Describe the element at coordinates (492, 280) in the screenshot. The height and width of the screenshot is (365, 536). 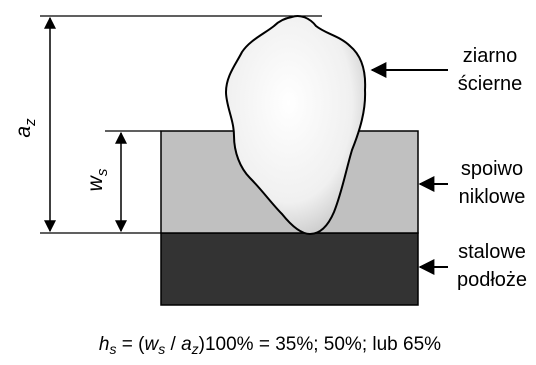
I see `substrate-label-line2: podłoże` at that location.